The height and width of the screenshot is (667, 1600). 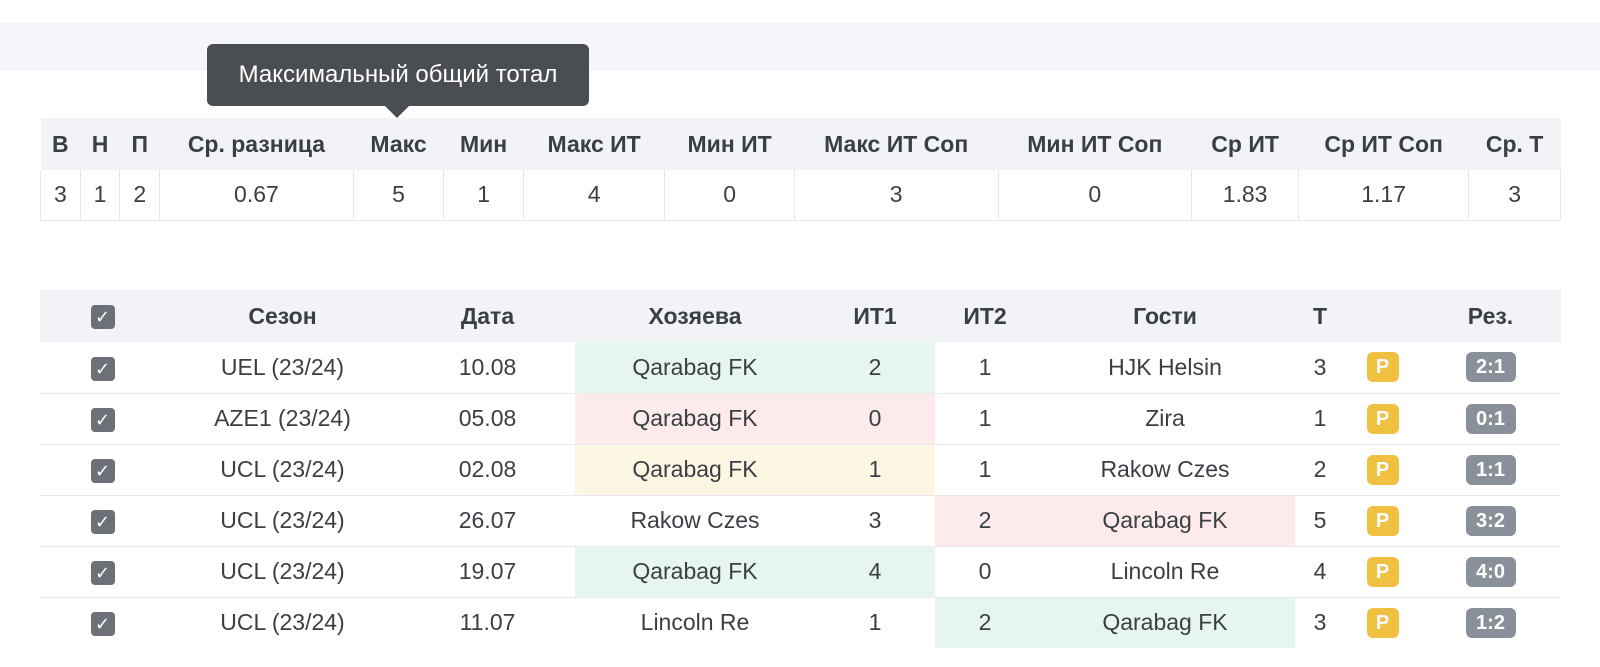 What do you see at coordinates (282, 316) in the screenshot?
I see `col-season: Сезон` at bounding box center [282, 316].